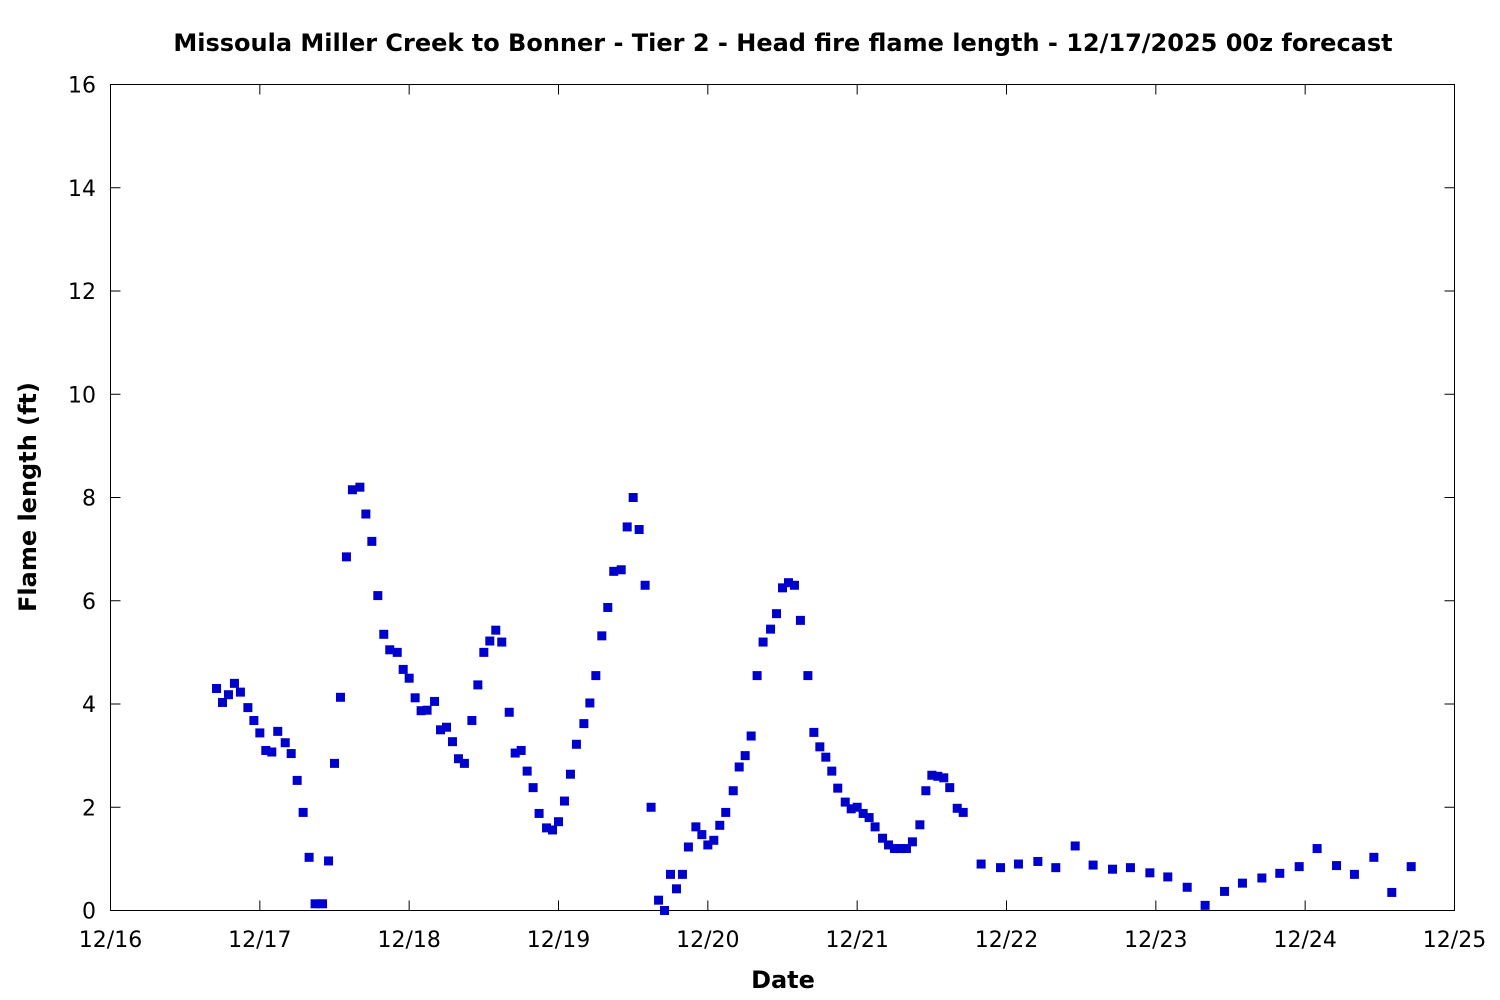 This screenshot has height=1000, width=1500. Describe the element at coordinates (89, 499) in the screenshot. I see `y-tick-label: 8` at that location.